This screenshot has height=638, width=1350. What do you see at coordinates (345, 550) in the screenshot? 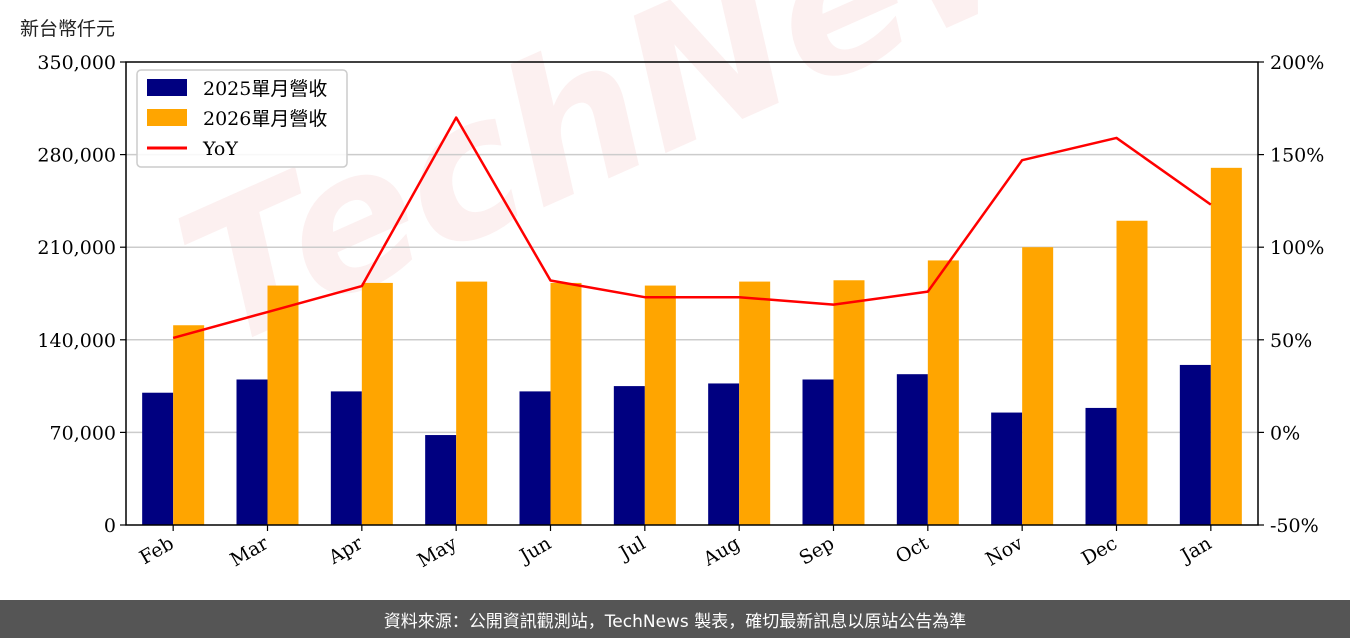
I see `x-tick-label: Apr` at bounding box center [345, 550].